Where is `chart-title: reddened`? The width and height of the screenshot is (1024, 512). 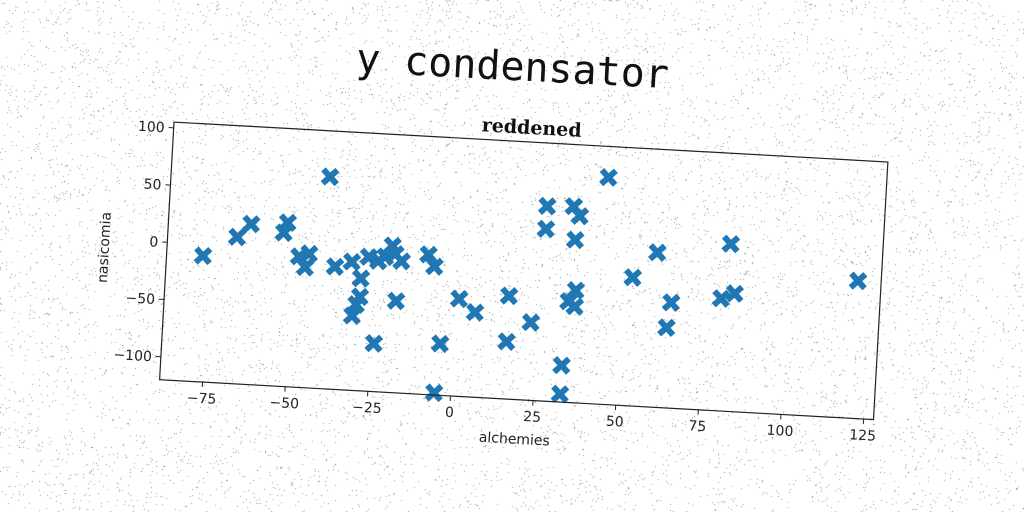
chart-title: reddened is located at coordinates (531, 128).